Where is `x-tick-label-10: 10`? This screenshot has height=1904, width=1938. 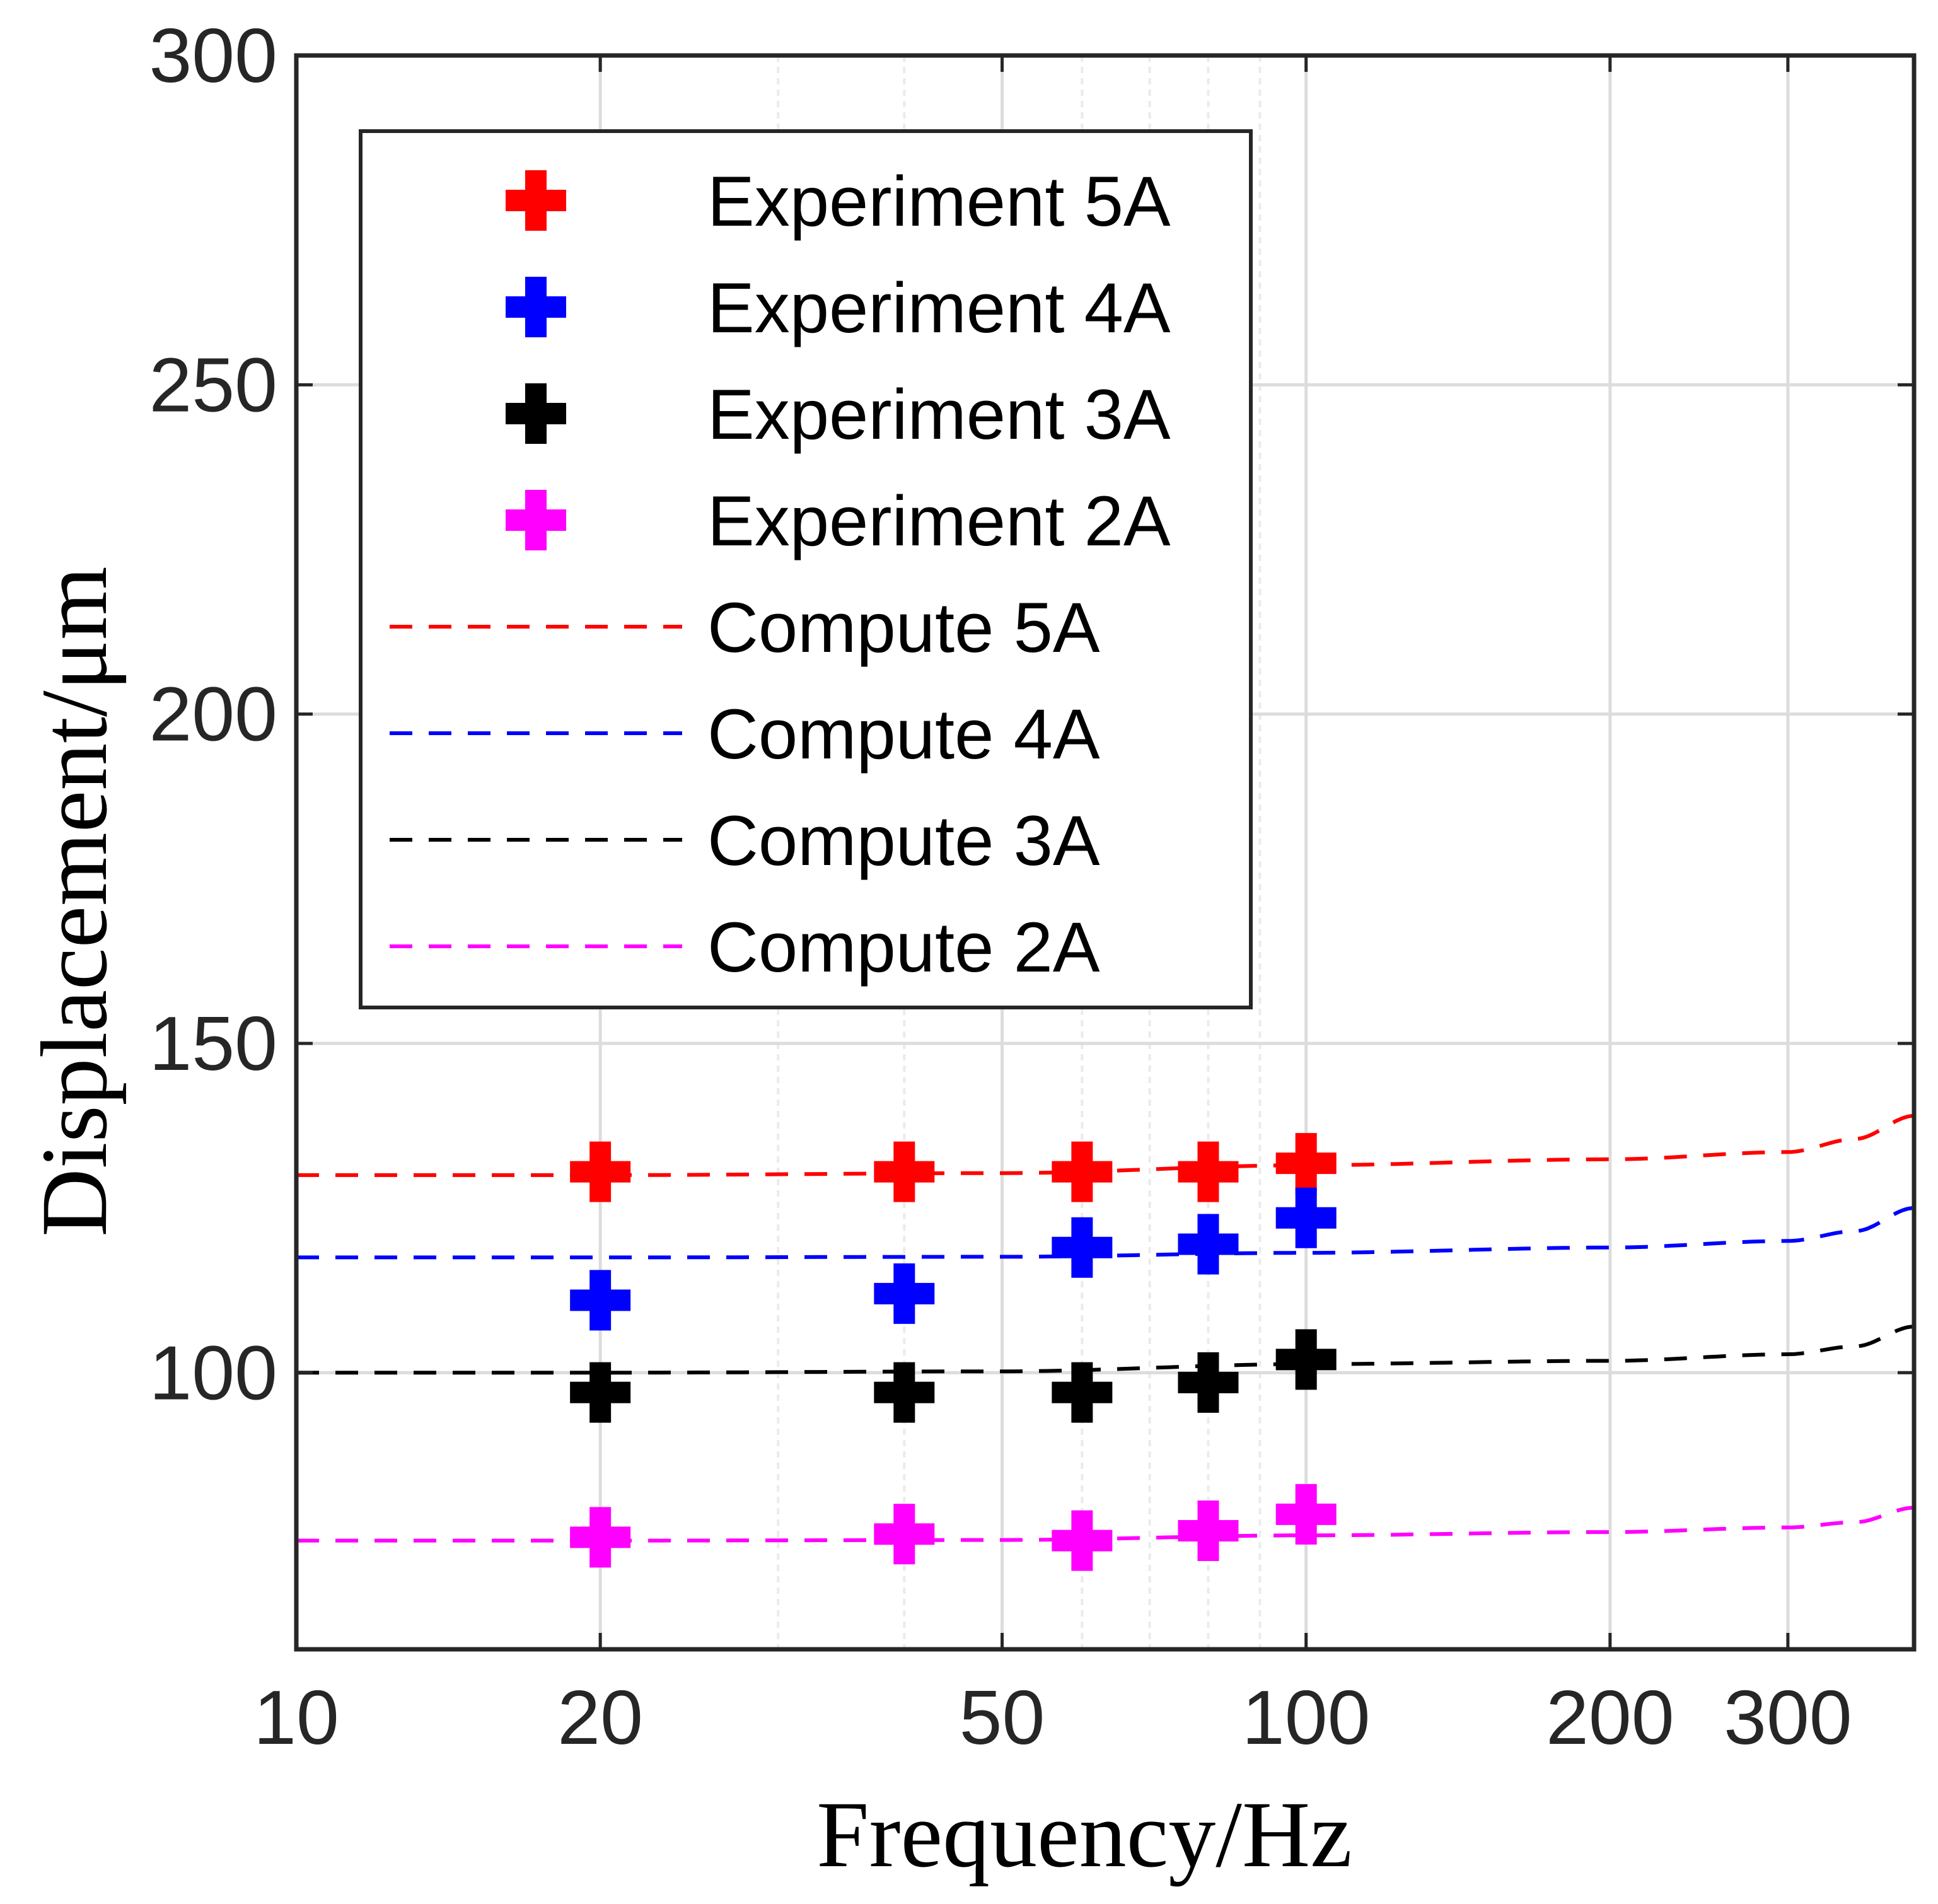 x-tick-label-10: 10 is located at coordinates (296, 1717).